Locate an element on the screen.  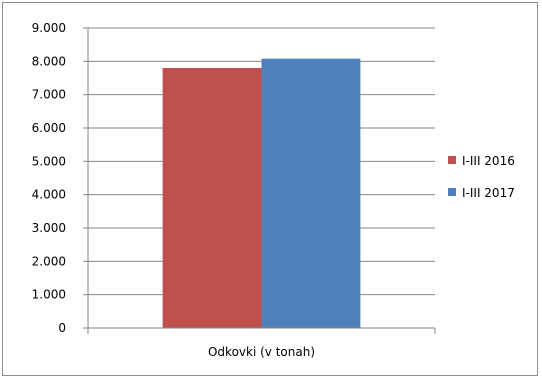
bar-i-iii-2016 is located at coordinates (212, 198).